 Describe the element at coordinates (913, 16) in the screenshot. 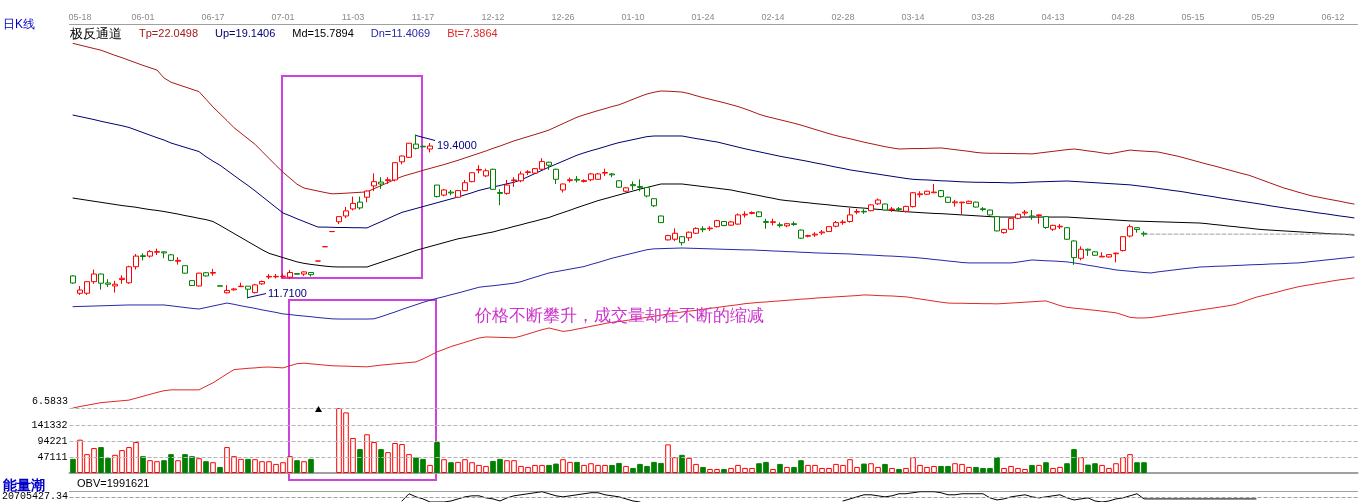

I see `x-tick-label: 03-14` at that location.